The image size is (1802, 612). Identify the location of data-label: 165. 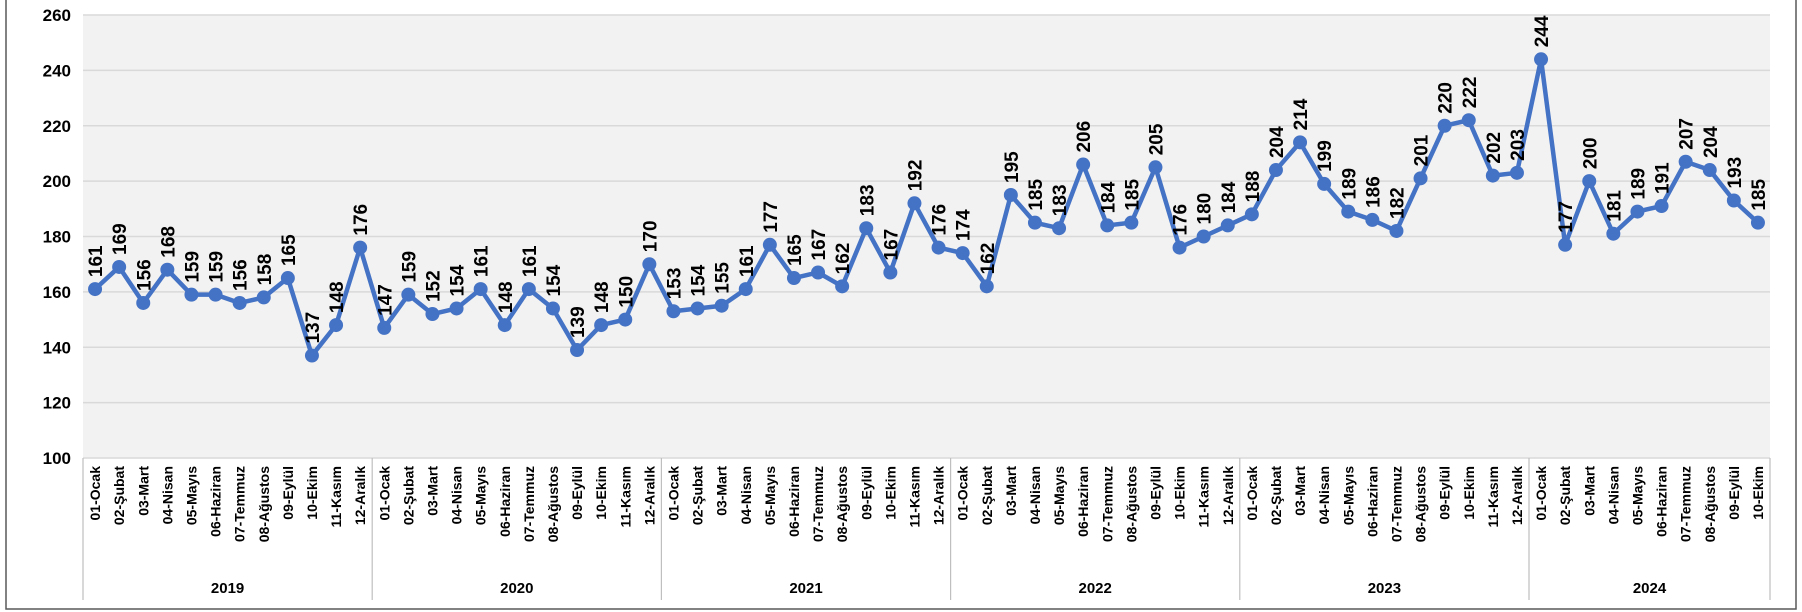
(795, 250).